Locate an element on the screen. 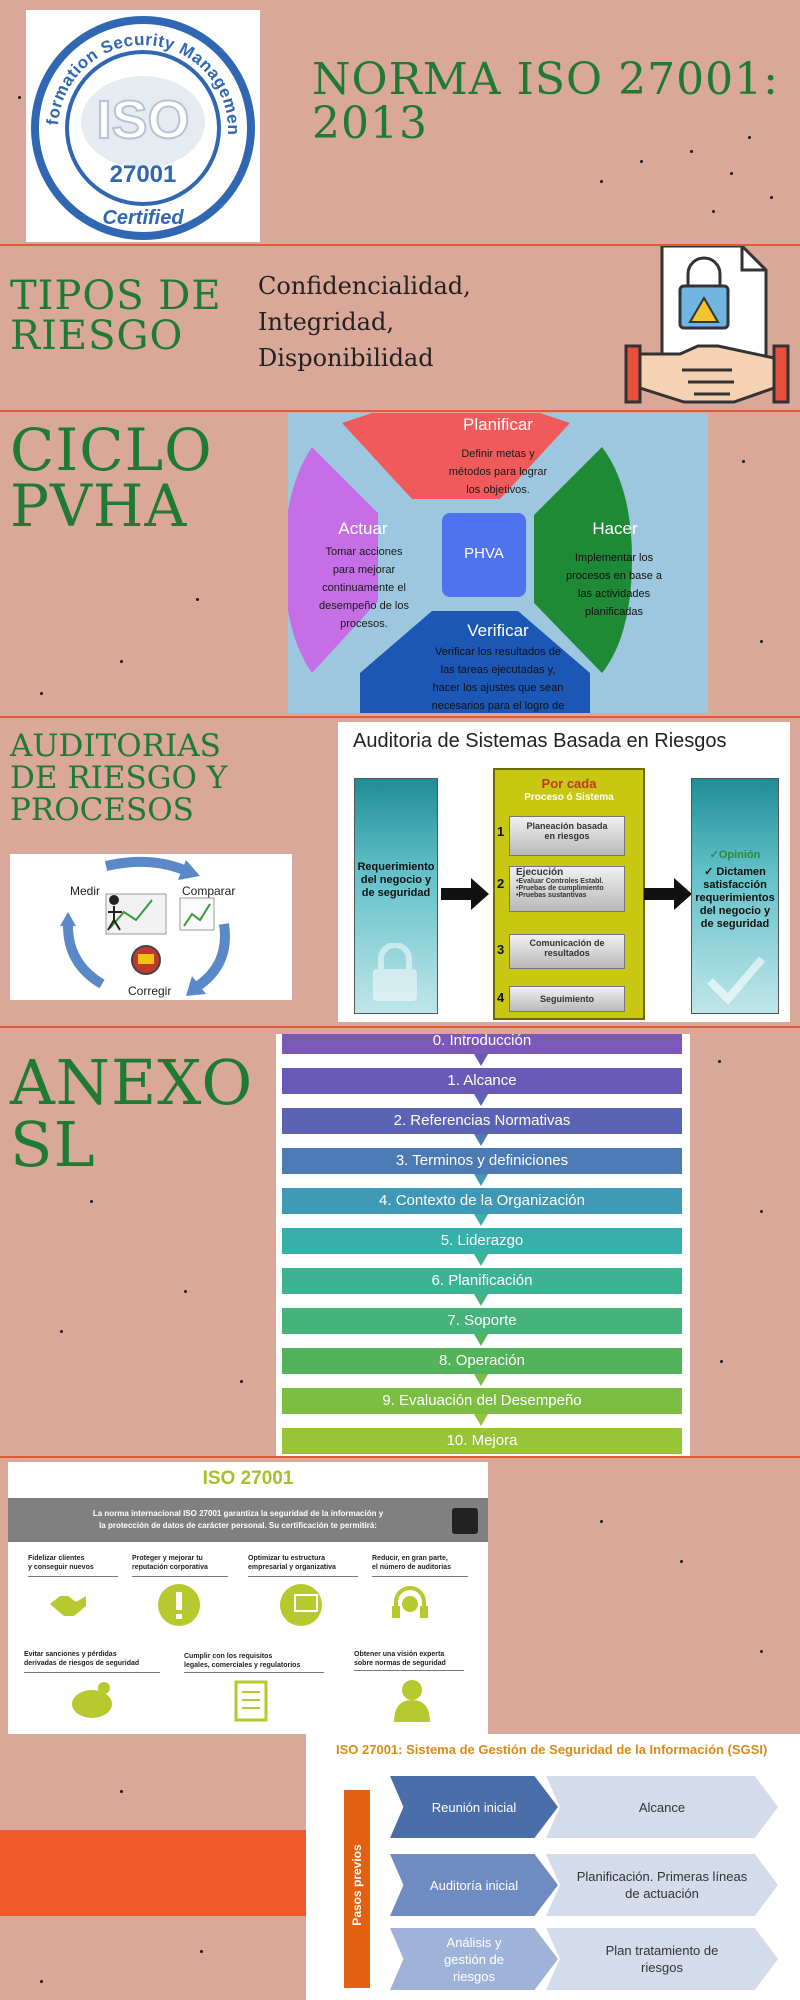 The image size is (800, 2000). phva-center-label: PHVA is located at coordinates (484, 553).